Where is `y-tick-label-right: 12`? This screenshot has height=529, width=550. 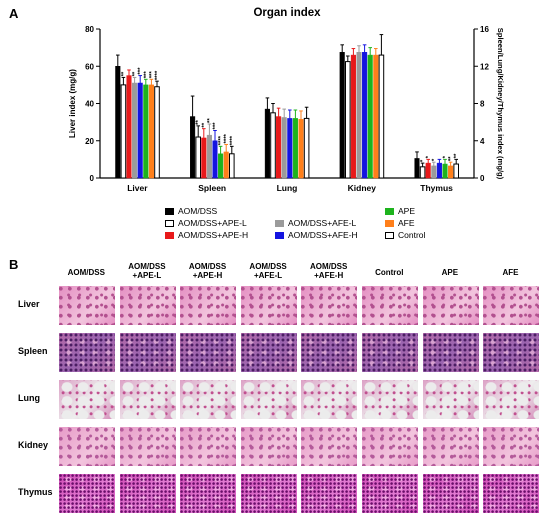
y-tick-label-right: 12 is located at coordinates (484, 66).